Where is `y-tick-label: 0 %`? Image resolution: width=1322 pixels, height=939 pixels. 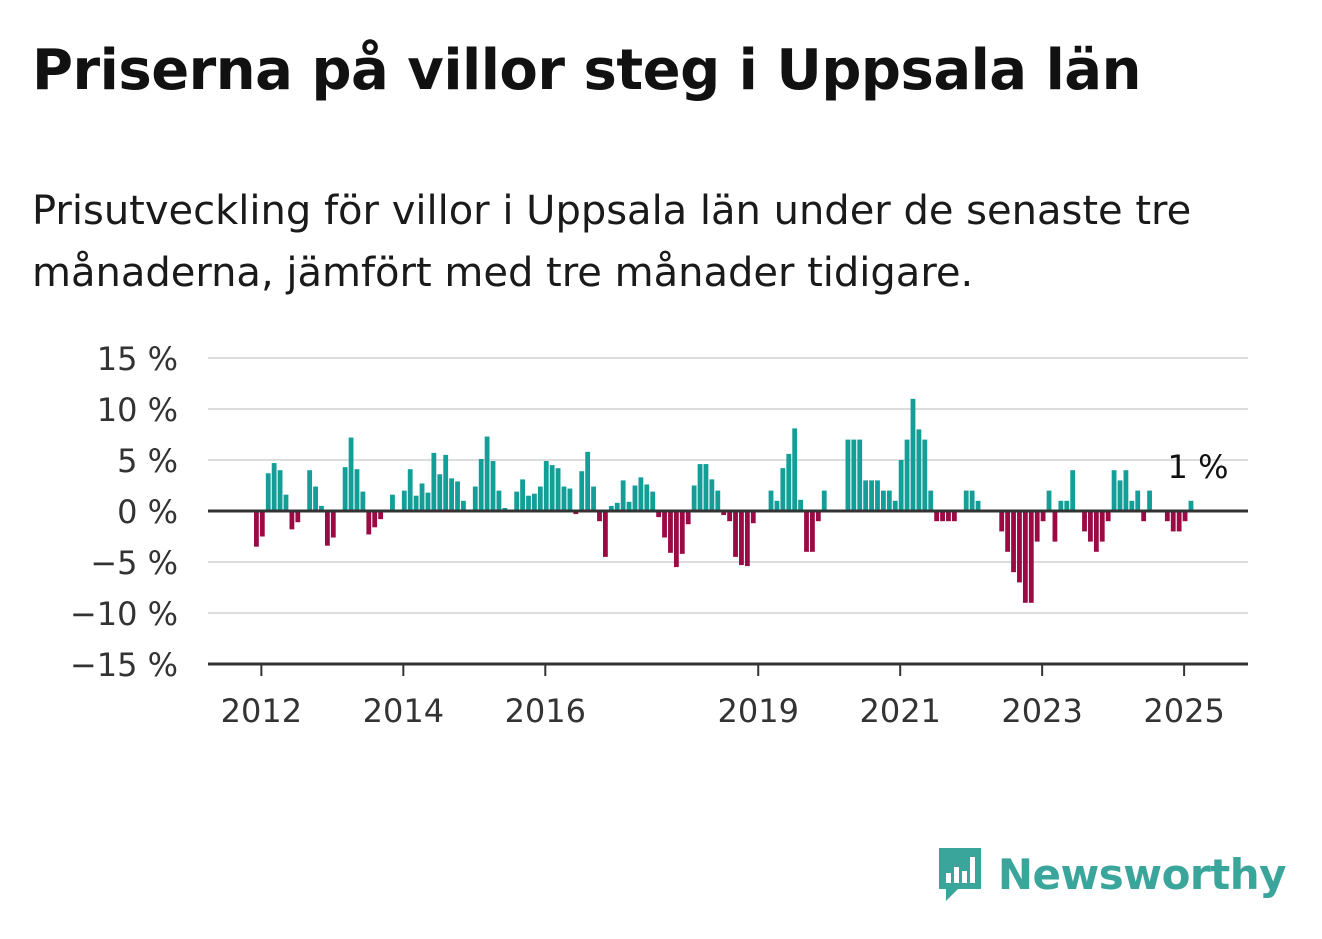
y-tick-label: 0 % is located at coordinates (147, 512).